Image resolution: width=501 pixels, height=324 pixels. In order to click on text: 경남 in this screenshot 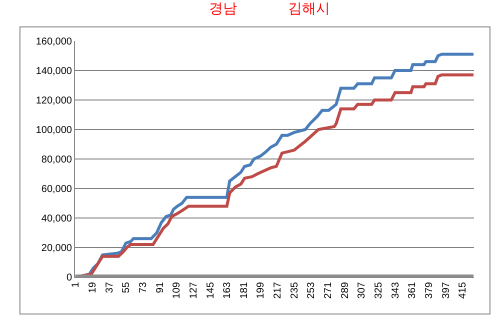, I will do `click(223, 8)`.